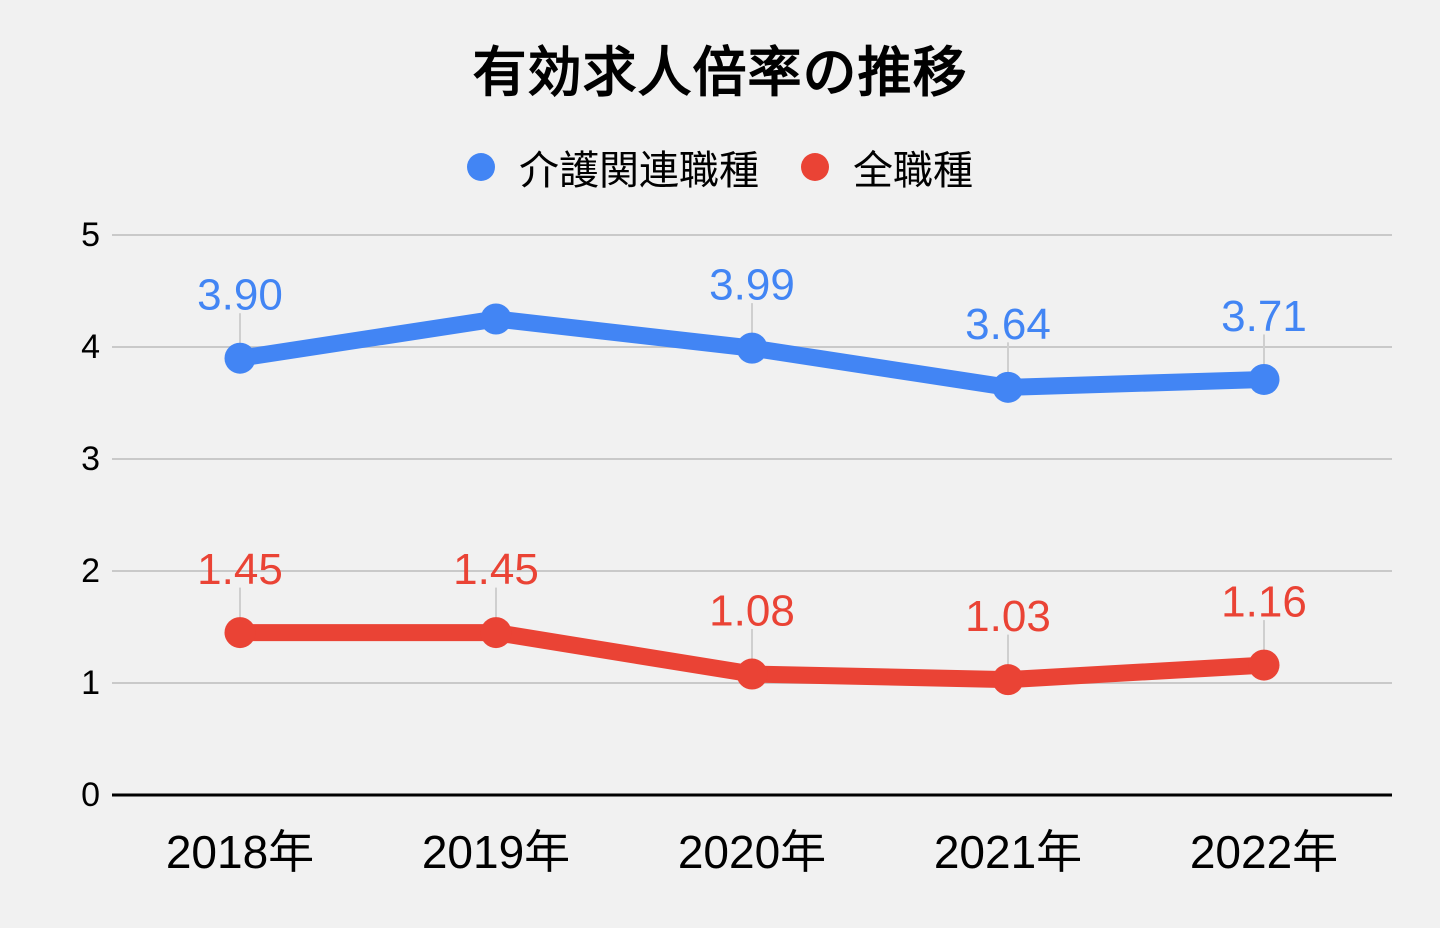 Image resolution: width=1440 pixels, height=928 pixels. I want to click on data-label-0-3: 3.64, so click(1008, 324).